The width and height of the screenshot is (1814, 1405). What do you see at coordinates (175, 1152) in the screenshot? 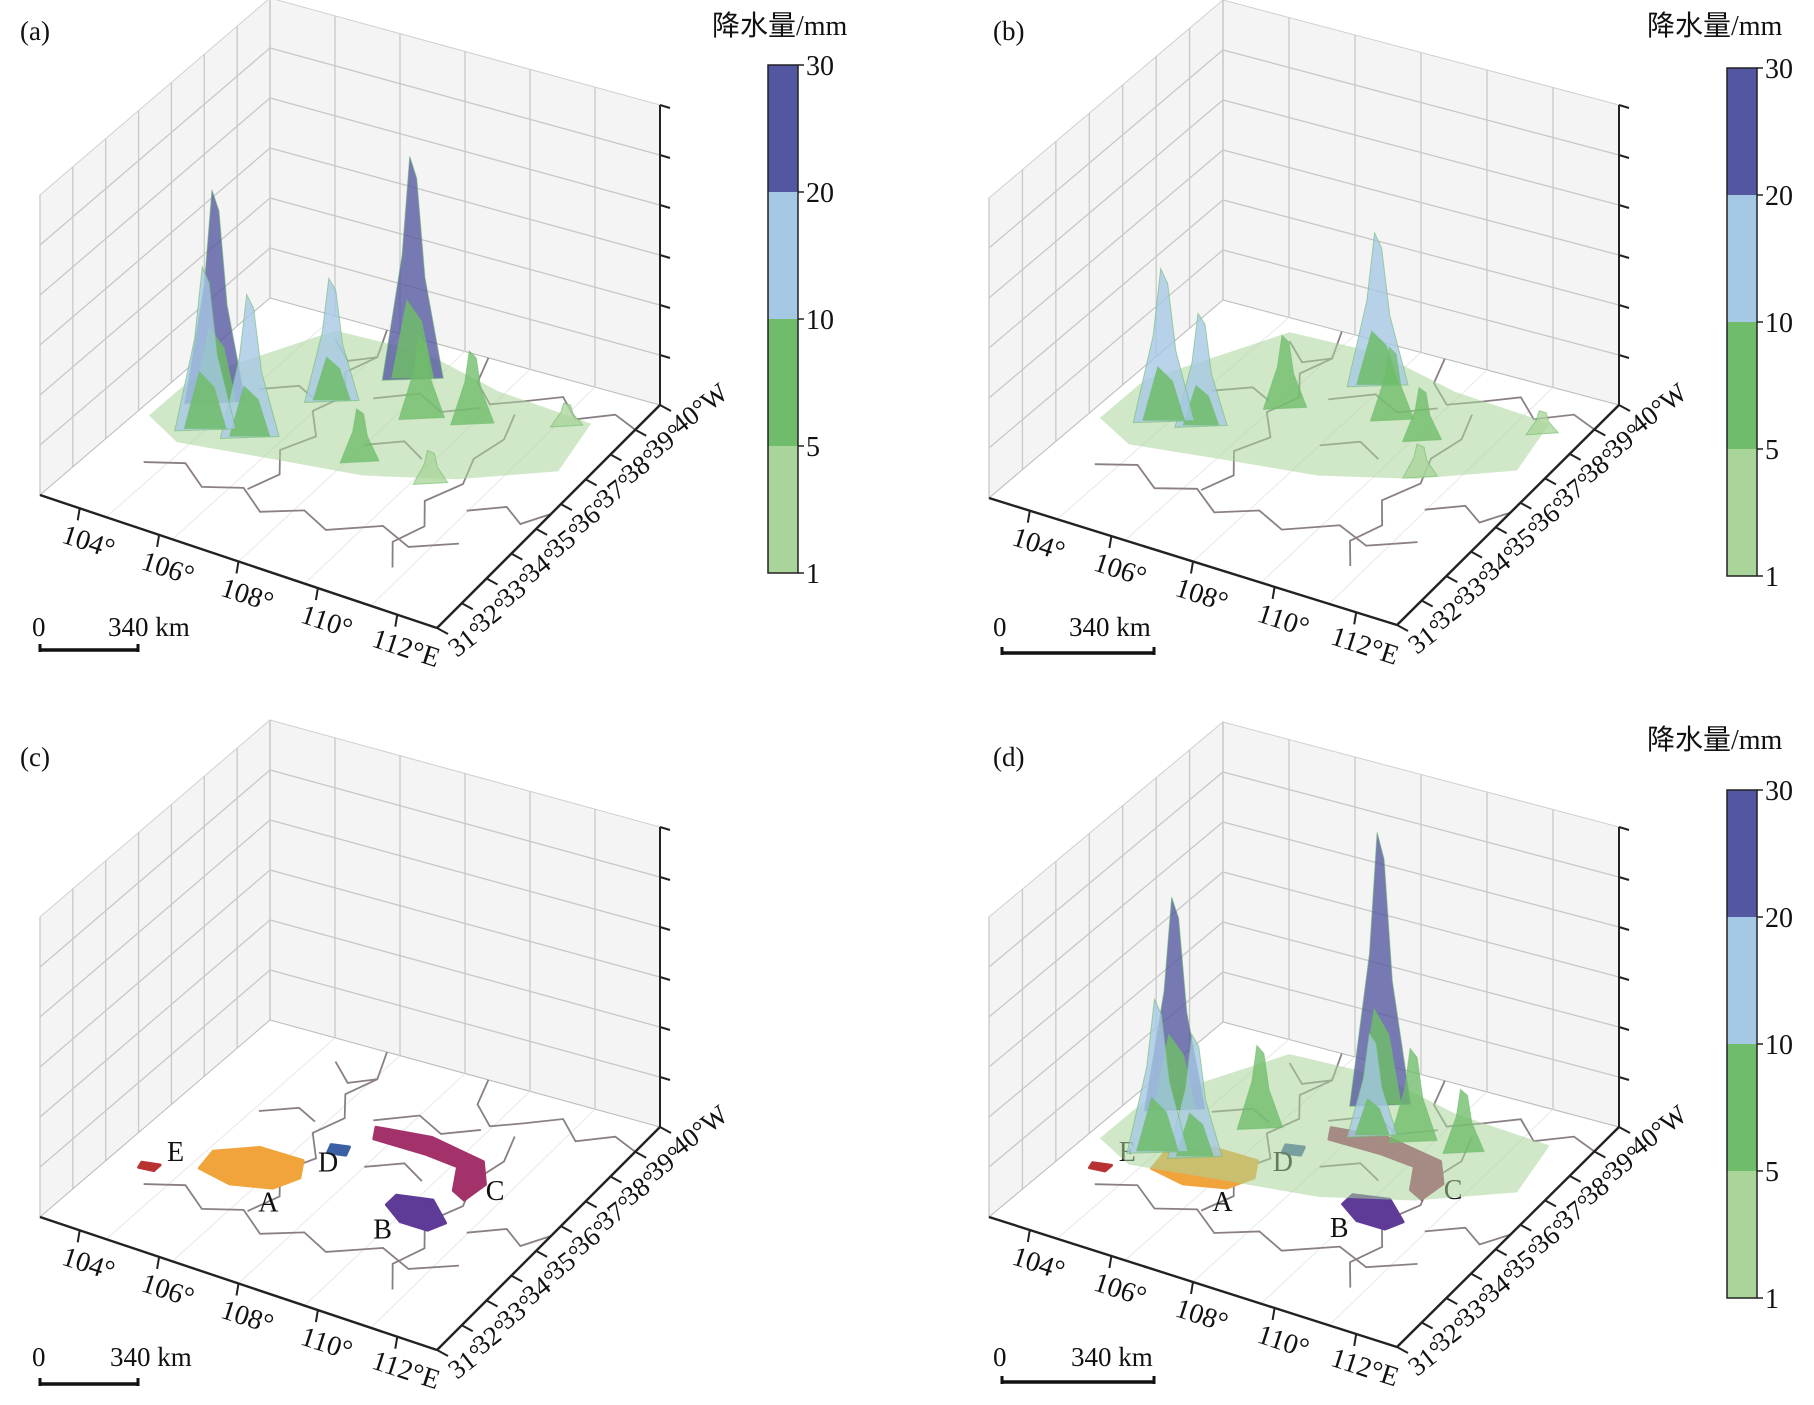
I see `region-label-e: E` at bounding box center [175, 1152].